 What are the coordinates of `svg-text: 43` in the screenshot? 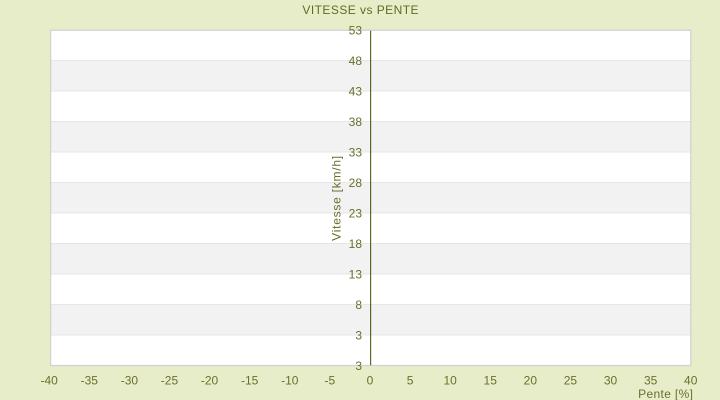 It's located at (356, 92).